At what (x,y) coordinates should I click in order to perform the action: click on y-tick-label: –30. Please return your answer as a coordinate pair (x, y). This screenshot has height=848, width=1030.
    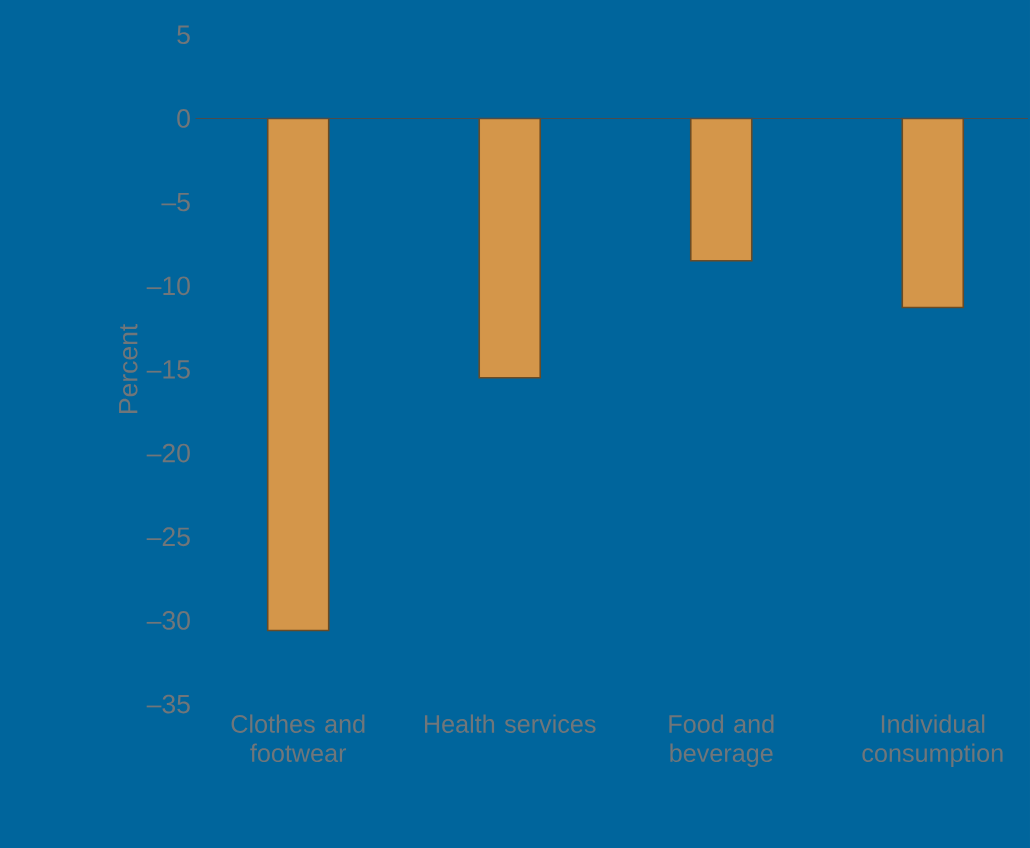
    Looking at the image, I should click on (168, 620).